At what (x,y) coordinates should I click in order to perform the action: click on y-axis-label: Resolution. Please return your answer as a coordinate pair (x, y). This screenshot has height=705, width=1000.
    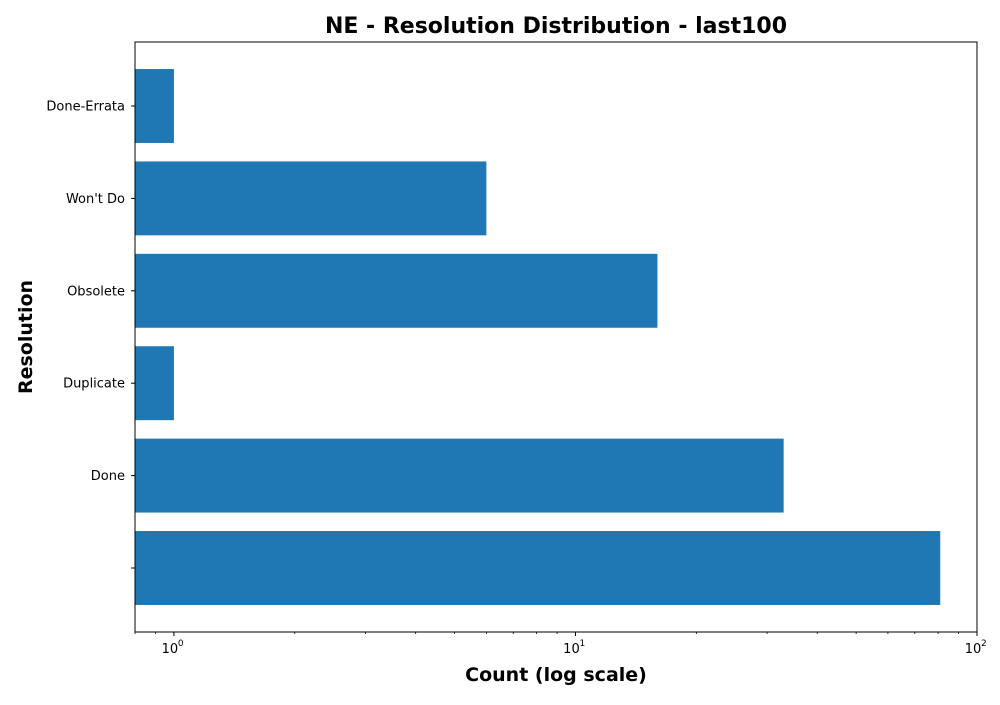
    Looking at the image, I should click on (26, 337).